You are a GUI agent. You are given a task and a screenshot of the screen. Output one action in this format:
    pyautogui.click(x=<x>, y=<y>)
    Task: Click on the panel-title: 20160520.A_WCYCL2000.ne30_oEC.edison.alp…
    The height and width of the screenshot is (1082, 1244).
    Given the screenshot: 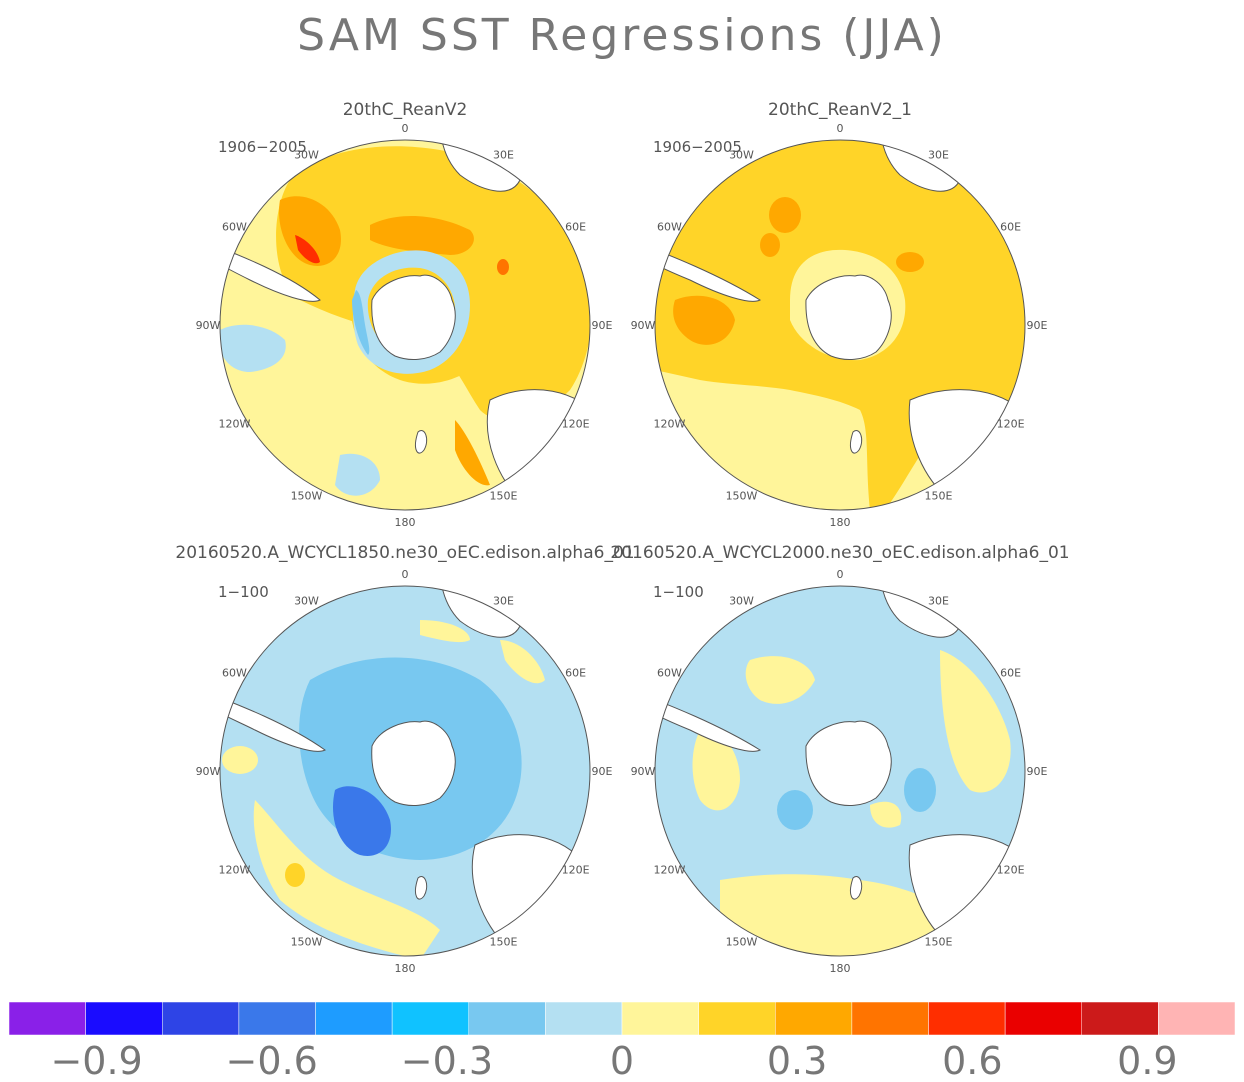 What is the action you would take?
    pyautogui.click(x=839, y=553)
    